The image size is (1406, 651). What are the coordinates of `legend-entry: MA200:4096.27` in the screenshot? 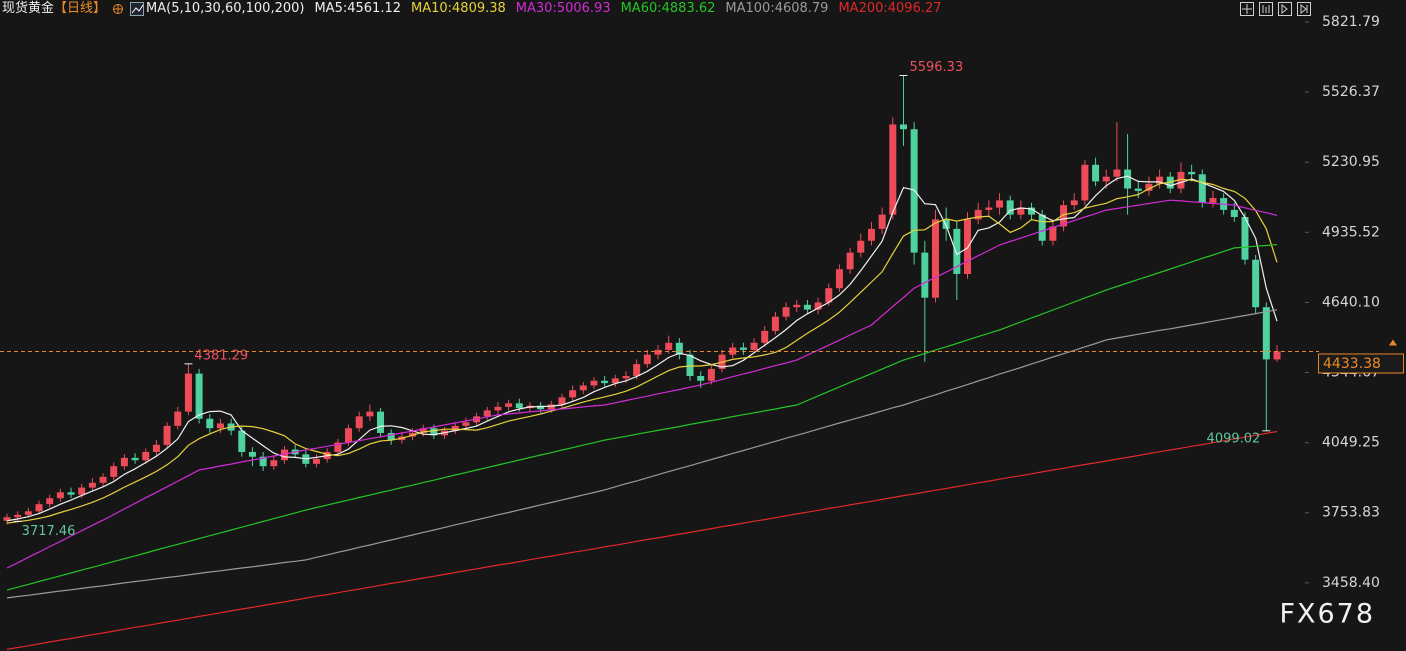 It's located at (890, 8).